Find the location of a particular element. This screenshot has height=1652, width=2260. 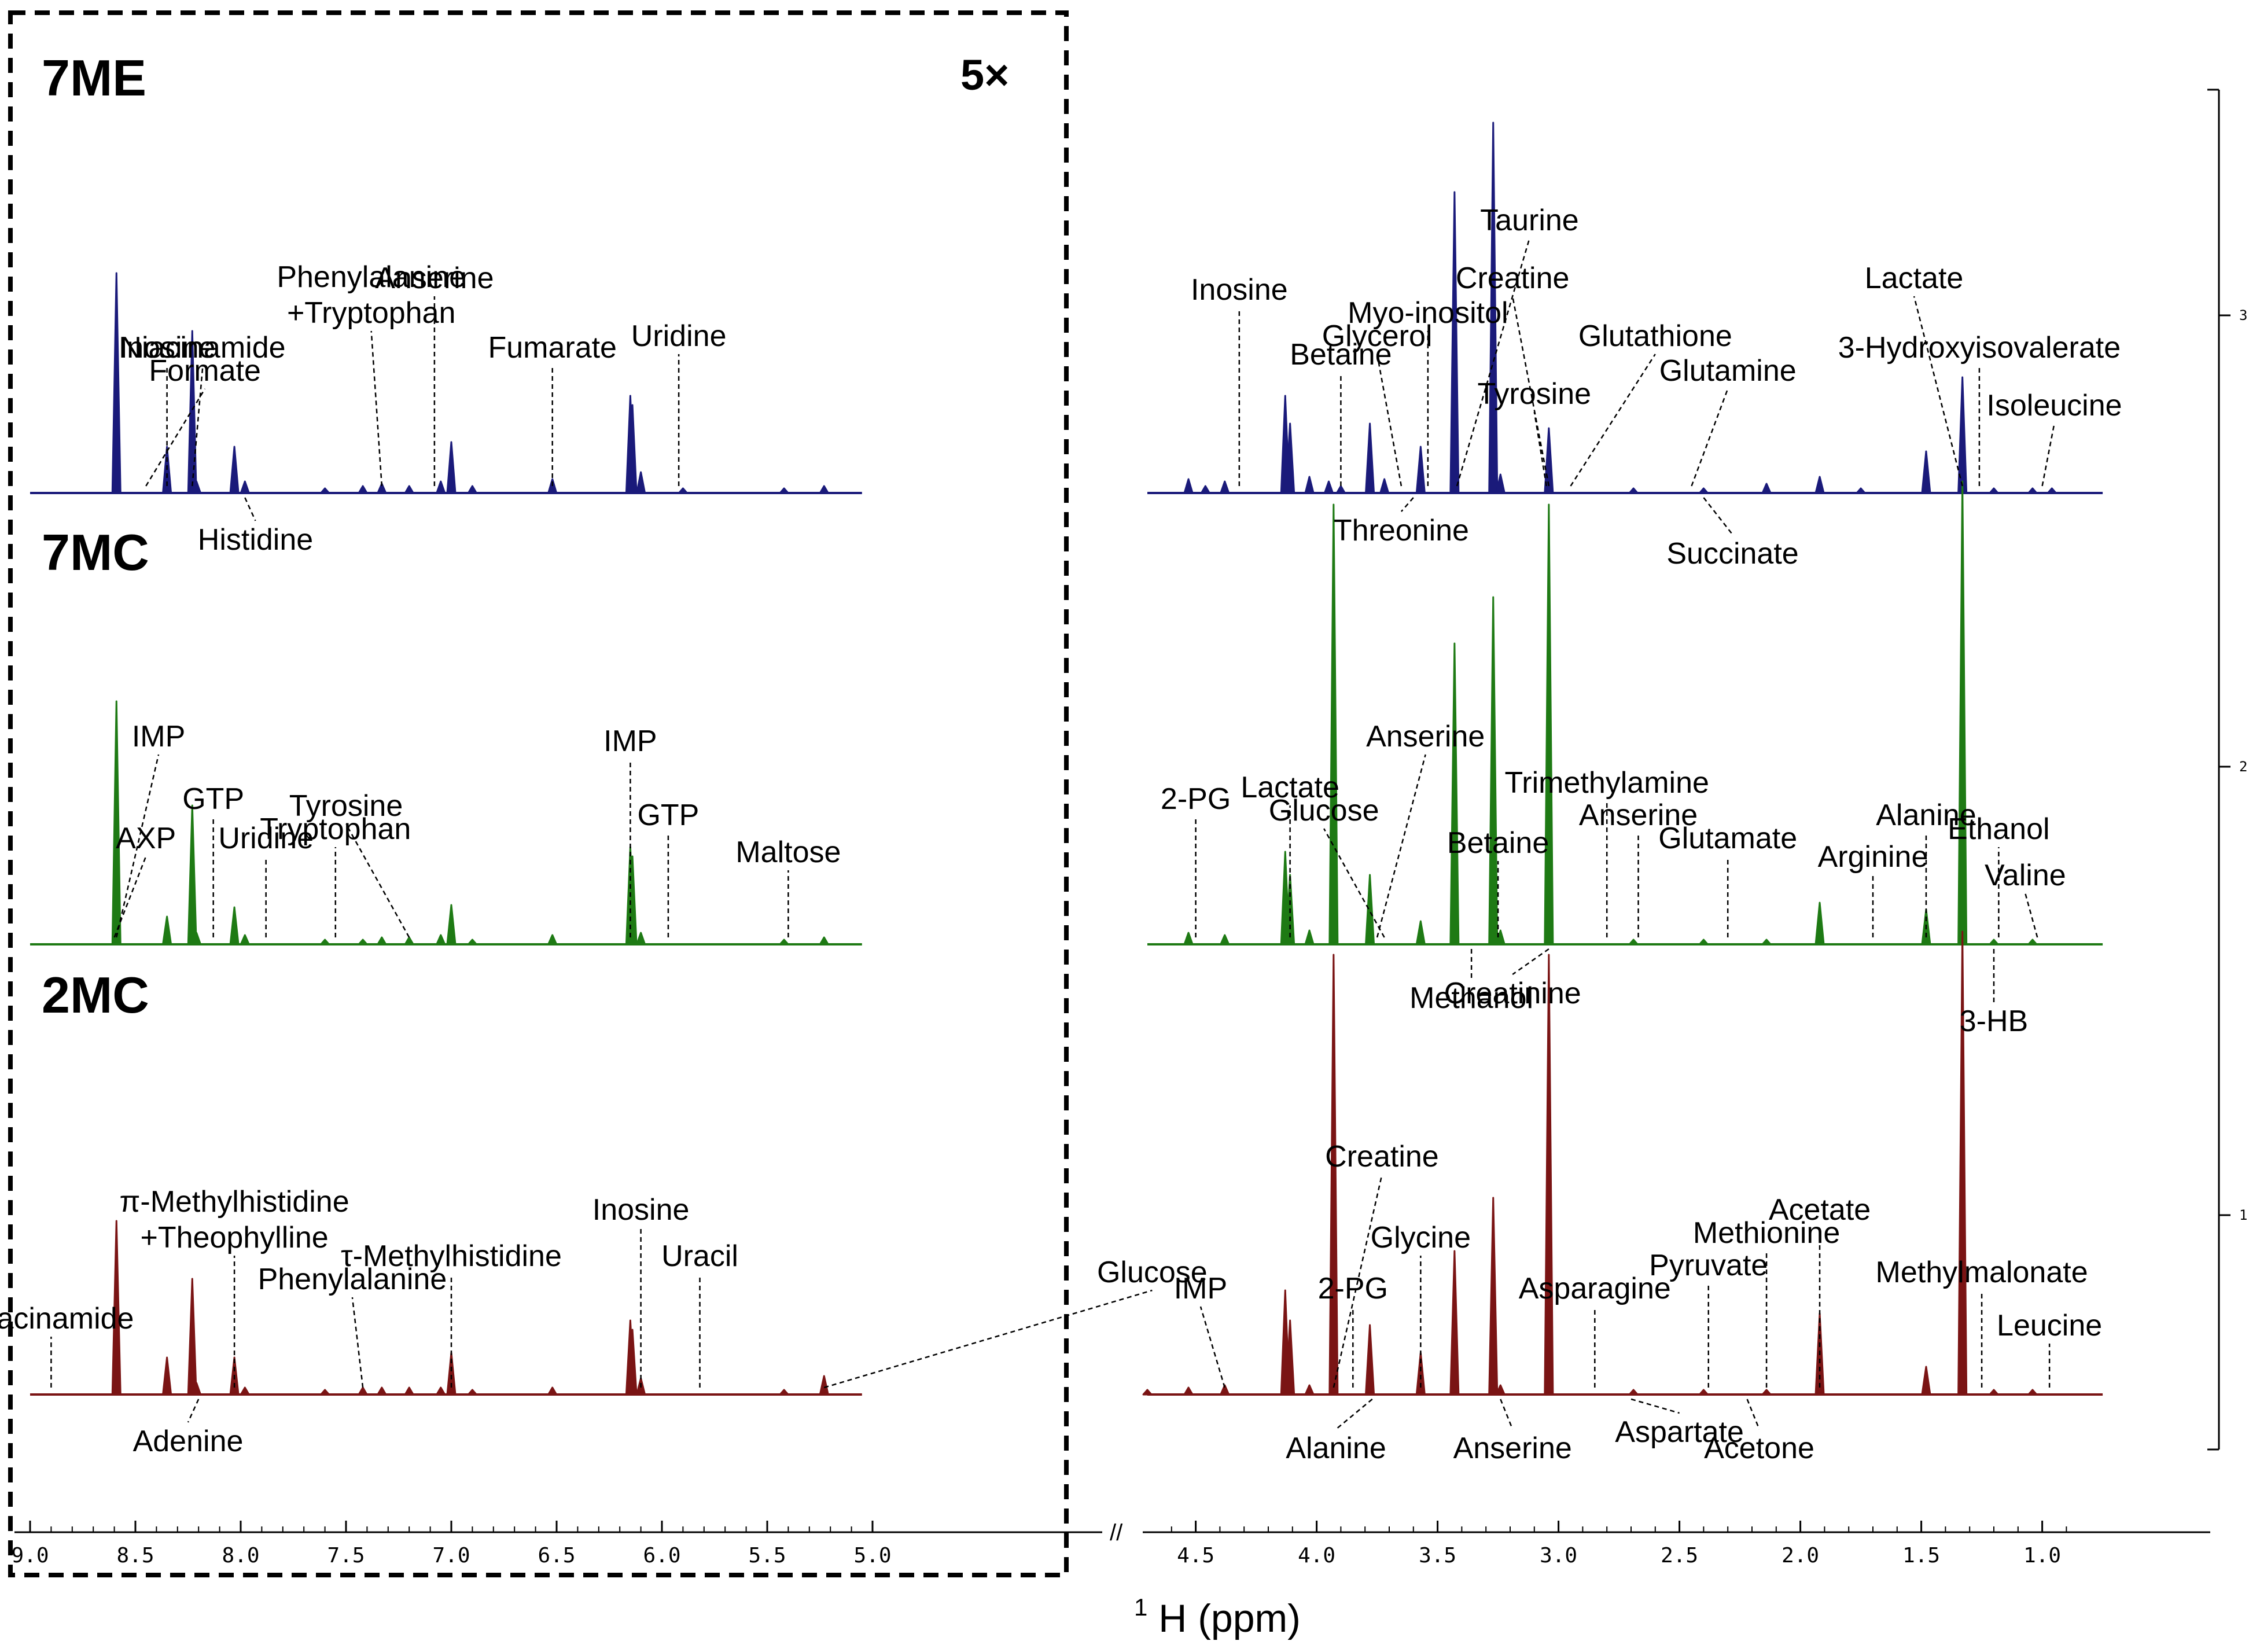

peak-2mc-r17 is located at coordinates (1926, 1381).